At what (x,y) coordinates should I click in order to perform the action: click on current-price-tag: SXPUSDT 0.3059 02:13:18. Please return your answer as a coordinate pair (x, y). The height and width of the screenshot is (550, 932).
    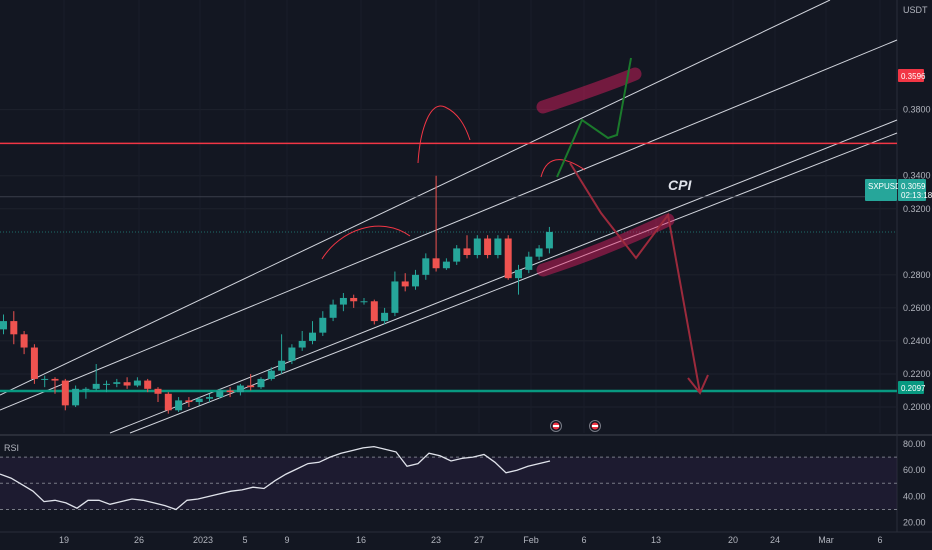
    Looking at the image, I should click on (898, 190).